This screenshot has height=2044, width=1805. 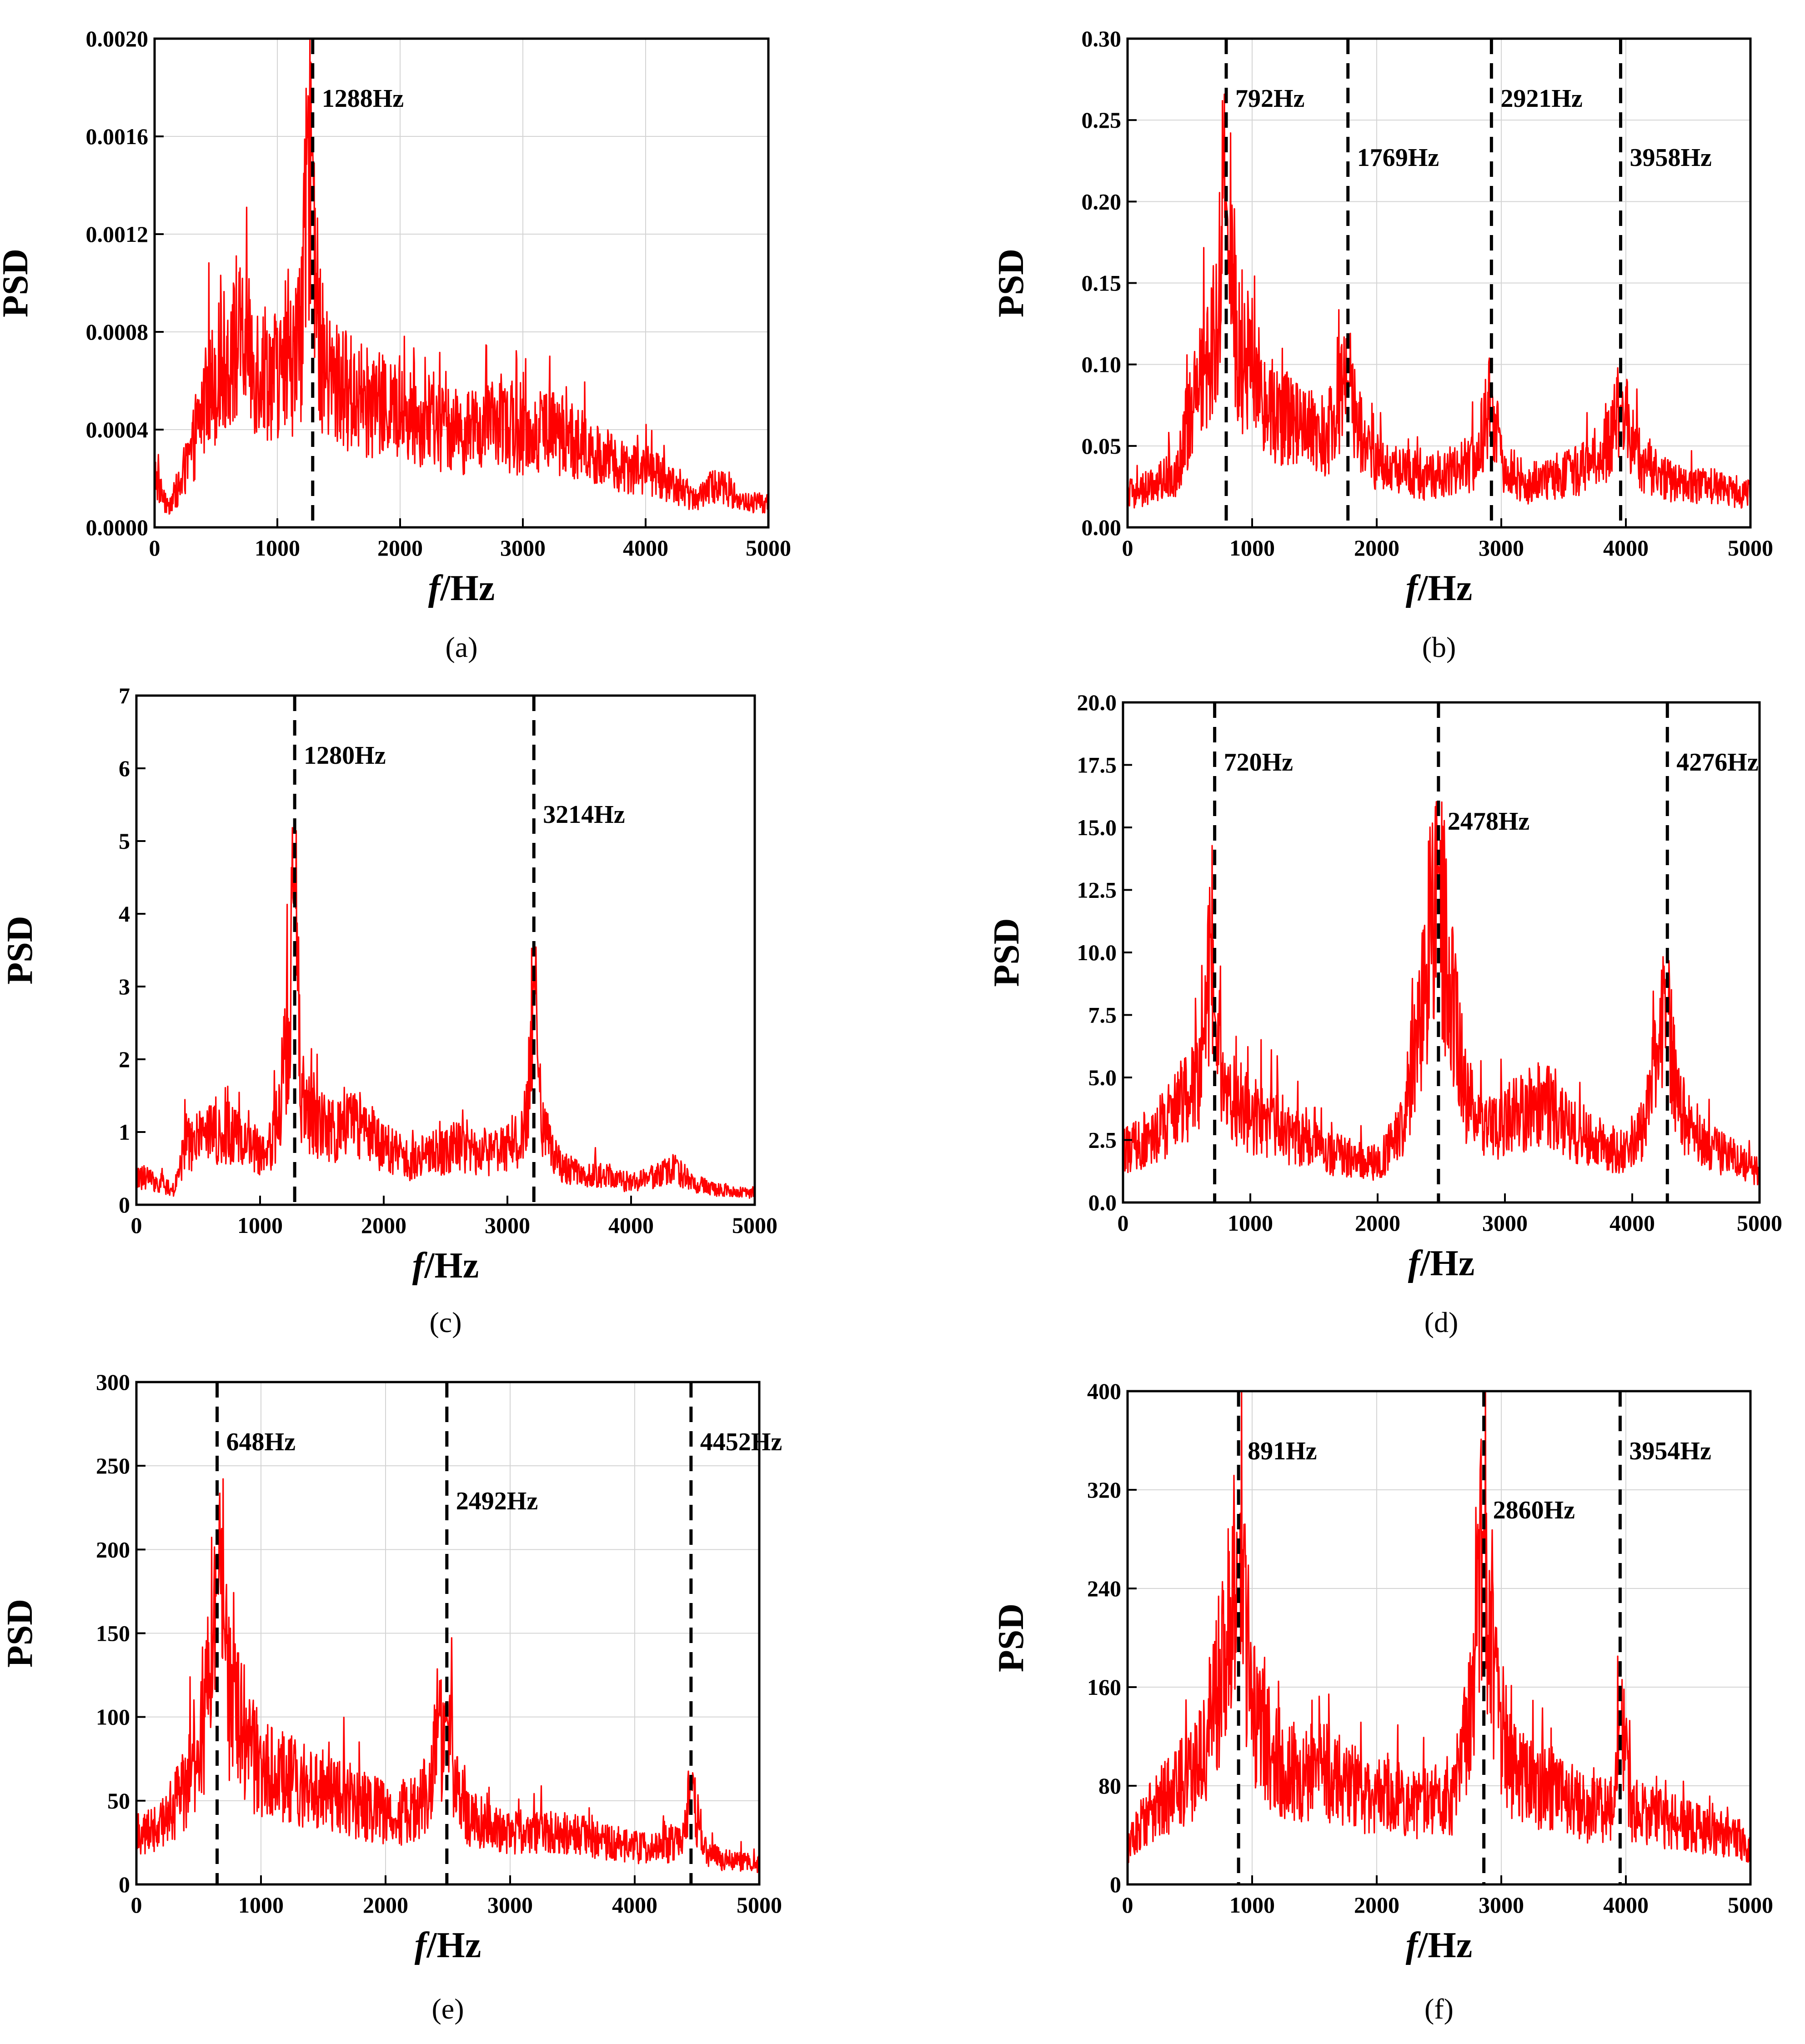 I want to click on y-tick-label: 15.0, so click(x=1097, y=828).